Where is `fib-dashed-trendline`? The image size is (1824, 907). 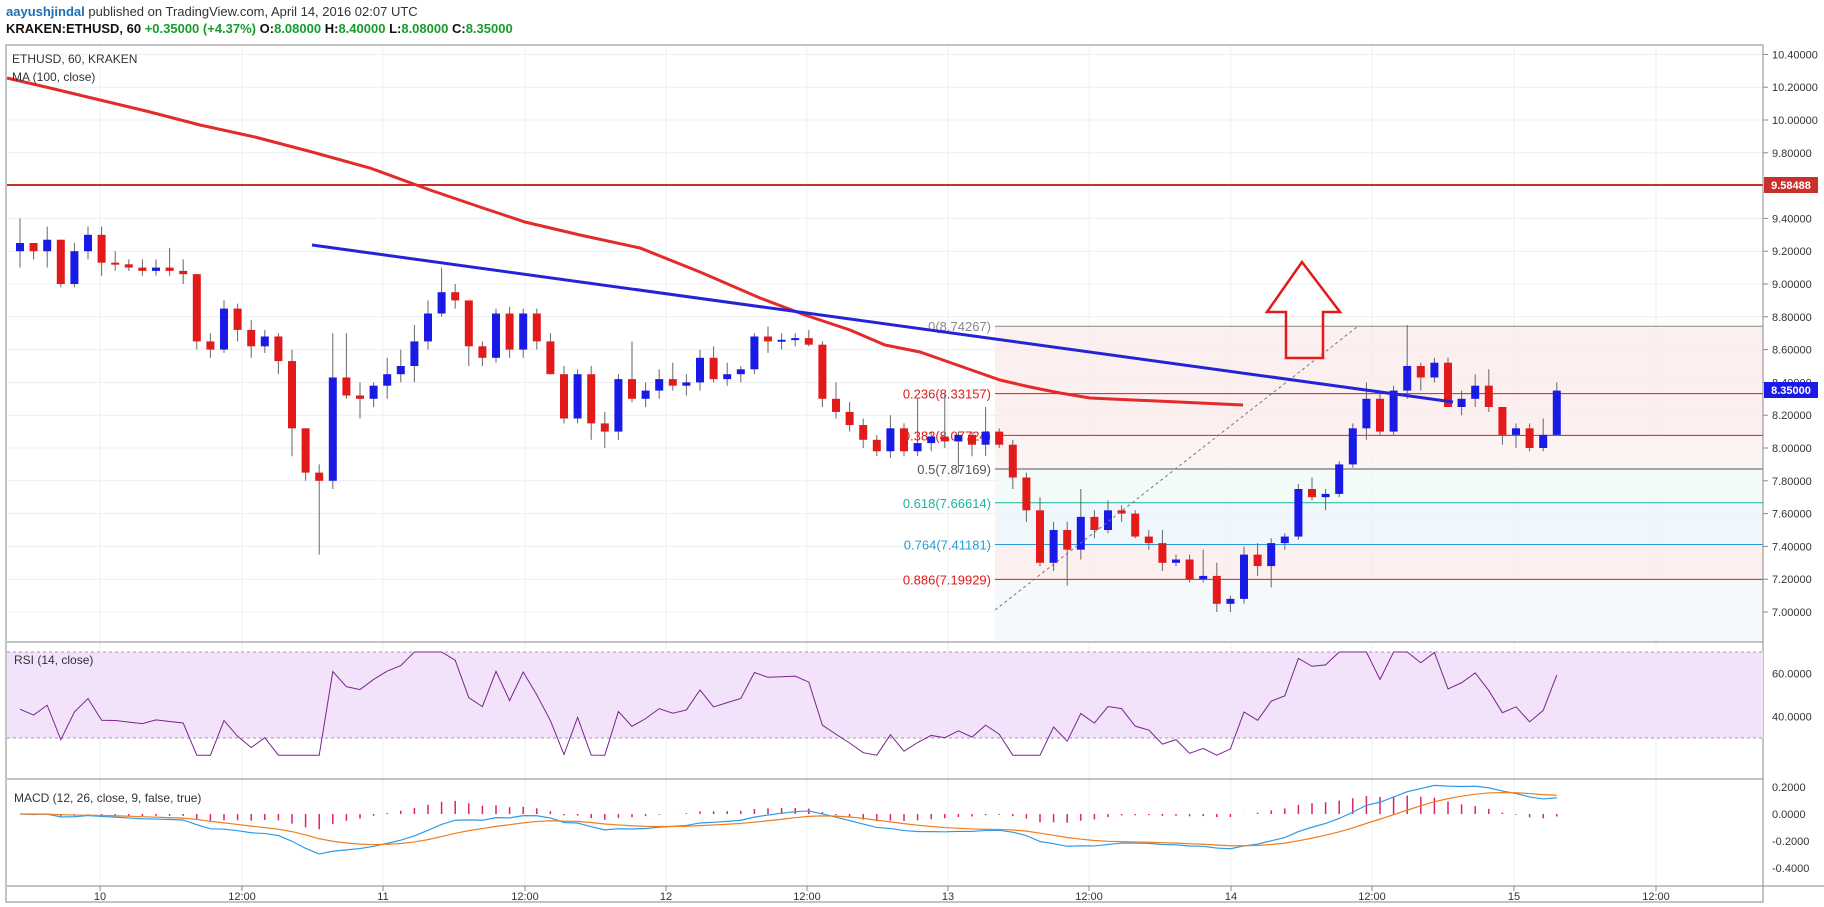
fib-dashed-trendline is located at coordinates (1176, 468).